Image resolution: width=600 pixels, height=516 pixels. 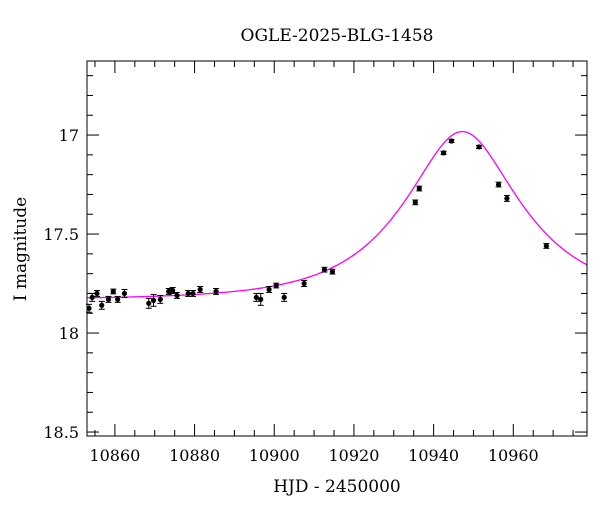 I want to click on y-tick-label: 17, so click(x=69, y=135).